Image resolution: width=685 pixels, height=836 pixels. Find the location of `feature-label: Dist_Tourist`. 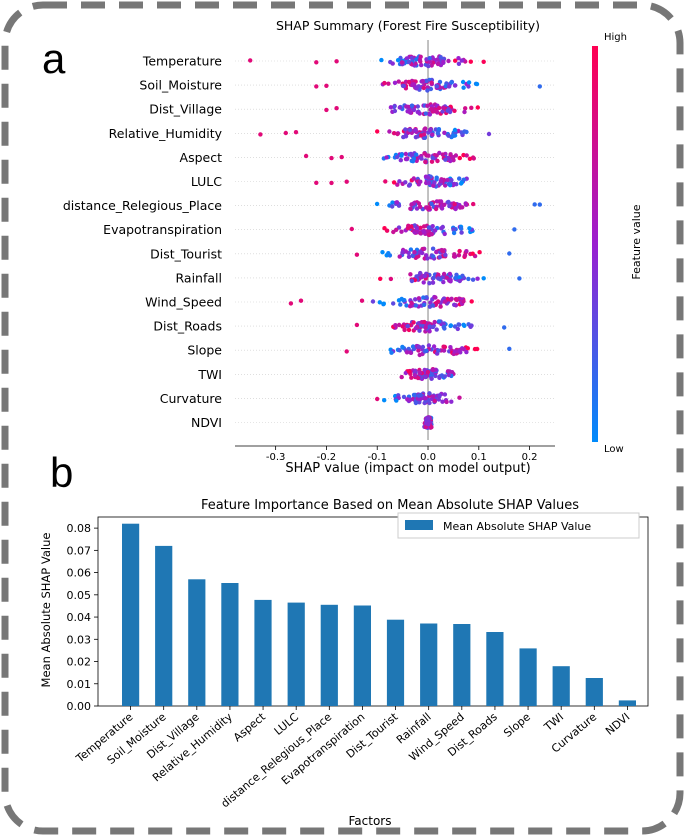

feature-label: Dist_Tourist is located at coordinates (186, 253).